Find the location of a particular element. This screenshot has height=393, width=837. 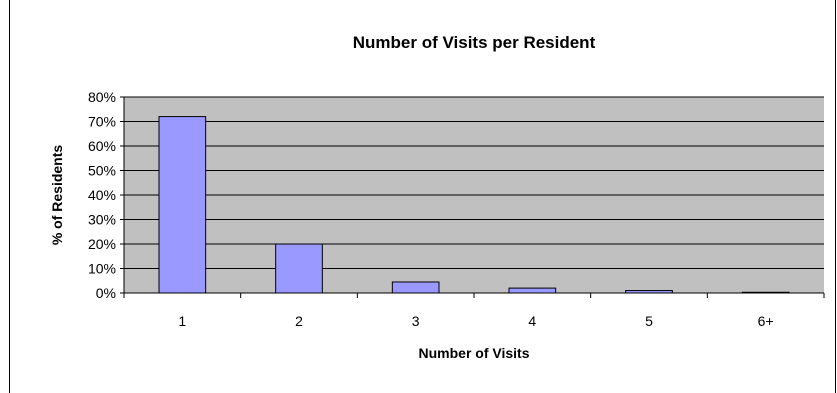

y-tick-label: 80% is located at coordinates (102, 97).